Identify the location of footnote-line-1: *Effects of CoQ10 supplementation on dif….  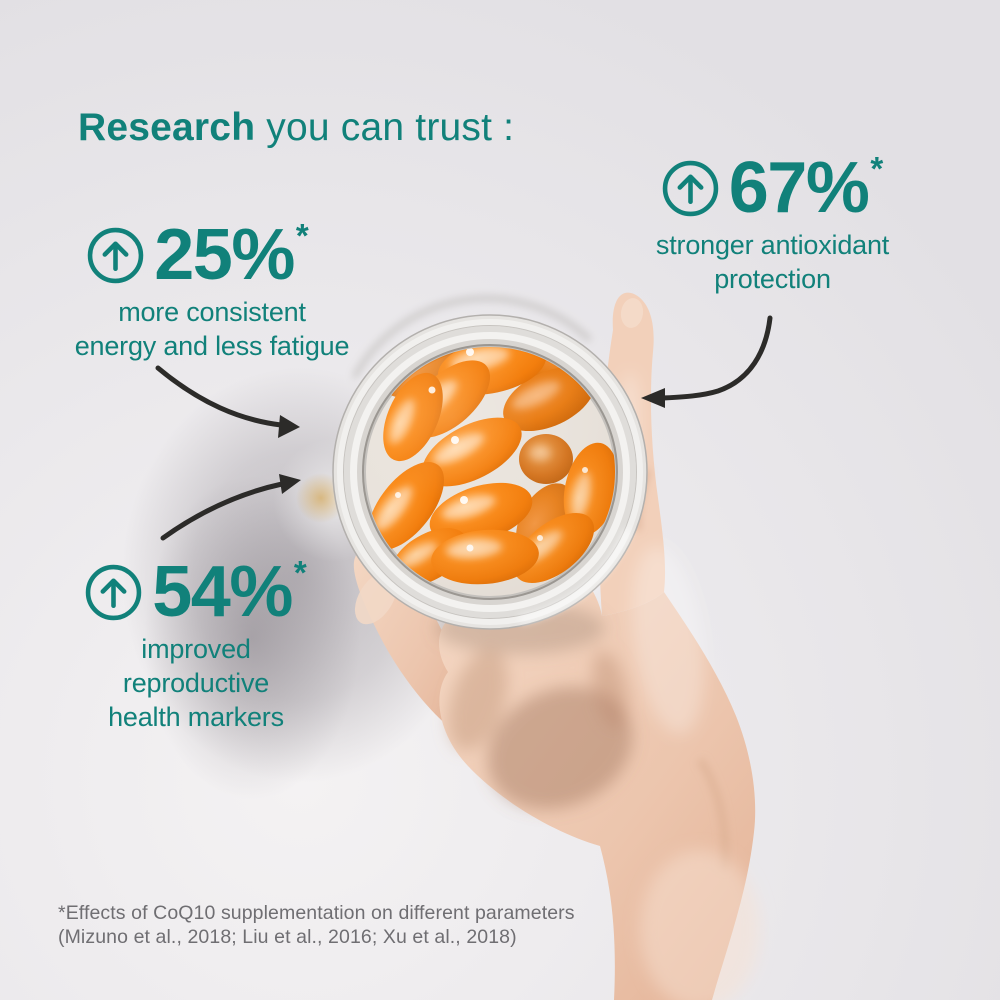
(316, 913).